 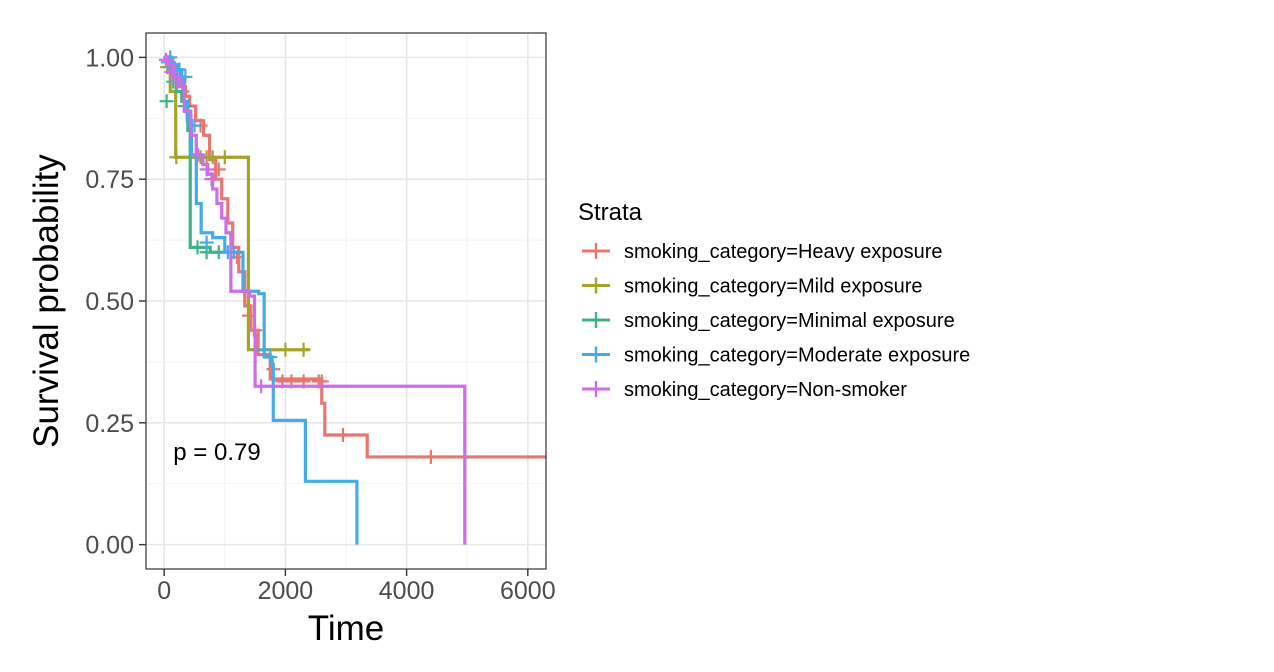 I want to click on legend-label: smoking_category=Minimal exposure, so click(x=789, y=321).